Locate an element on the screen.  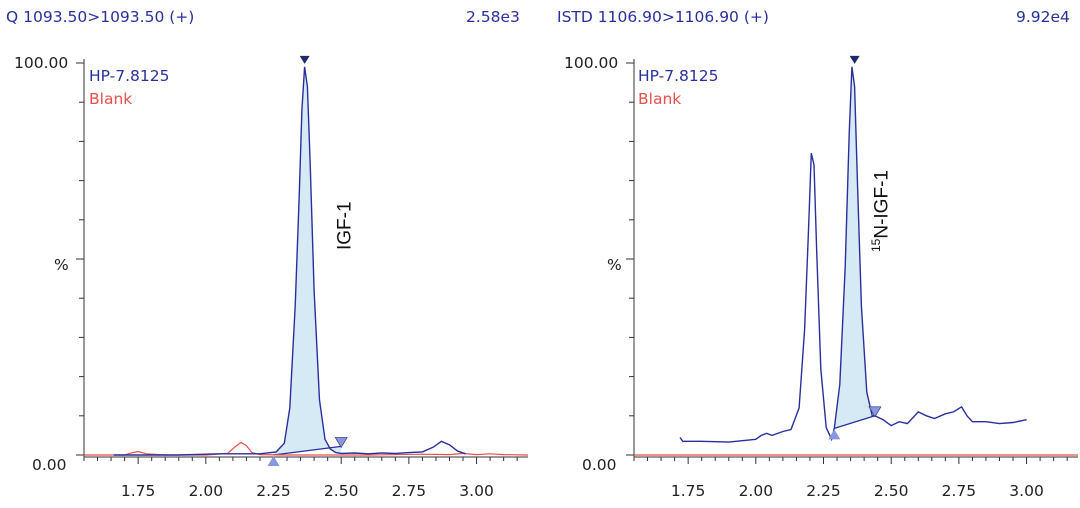
peak-annotation: IGF-1 is located at coordinates (344, 225).